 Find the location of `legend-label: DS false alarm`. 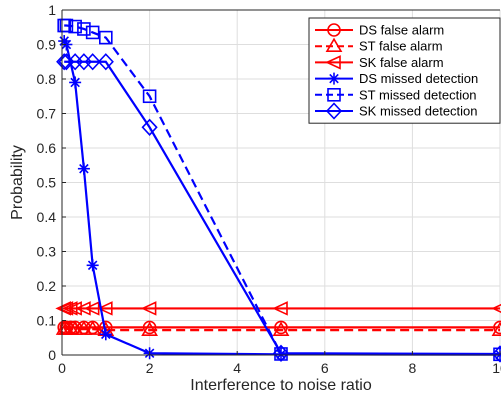

legend-label: DS false alarm is located at coordinates (401, 30).